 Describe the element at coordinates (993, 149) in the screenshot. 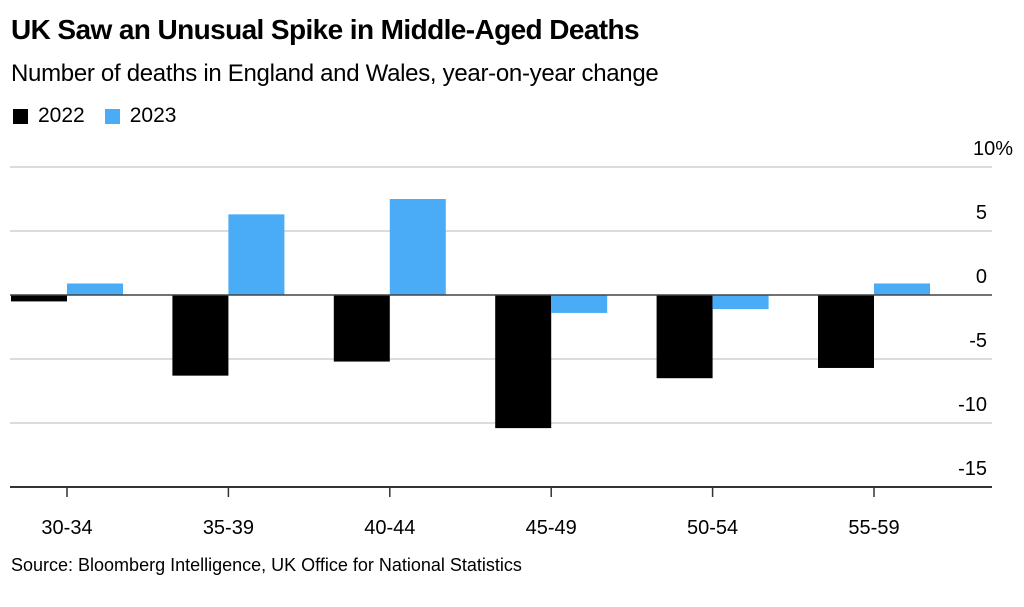

I see `y-tick-label: 10%` at that location.